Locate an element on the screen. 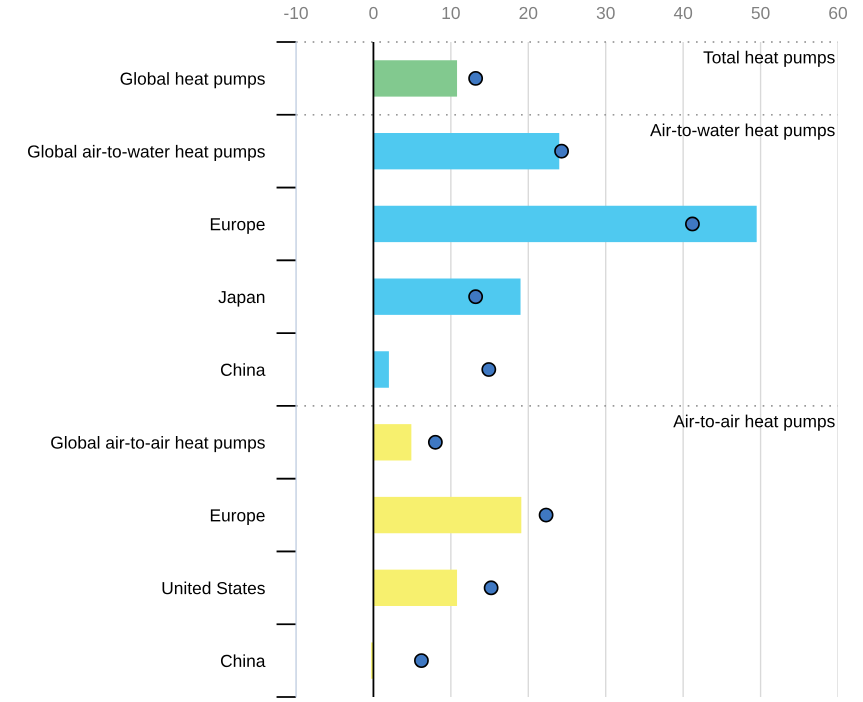  x-tick-label: -10 is located at coordinates (296, 13).